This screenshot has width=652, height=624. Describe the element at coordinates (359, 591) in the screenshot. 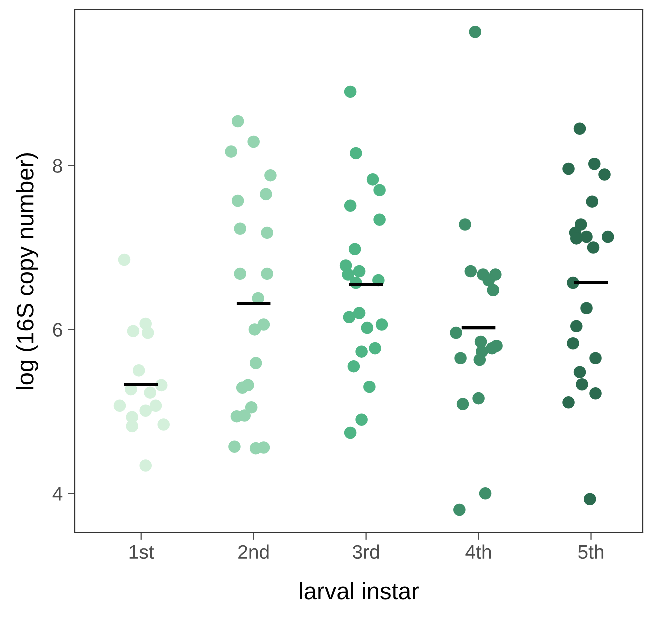

I see `x-axis-title: larval instar` at that location.